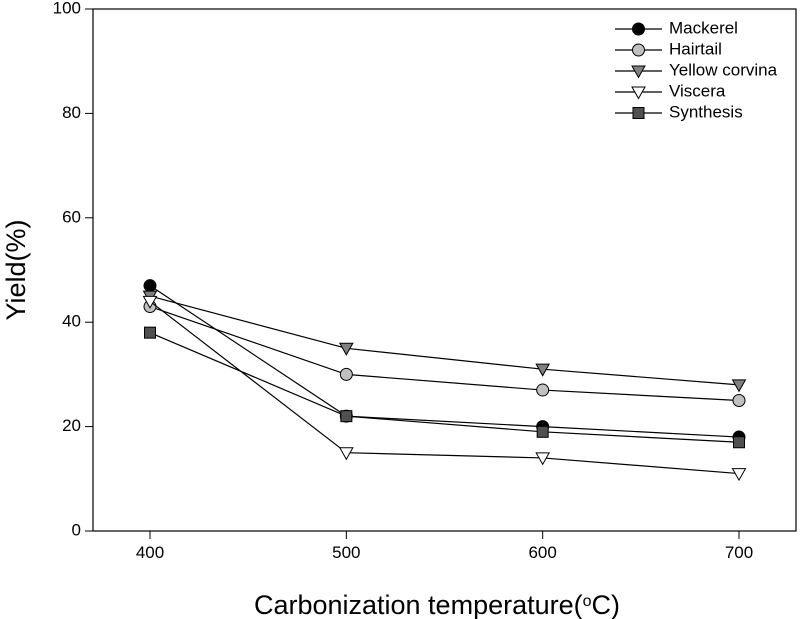  I want to click on y-tick-label: 20, so click(71, 425).